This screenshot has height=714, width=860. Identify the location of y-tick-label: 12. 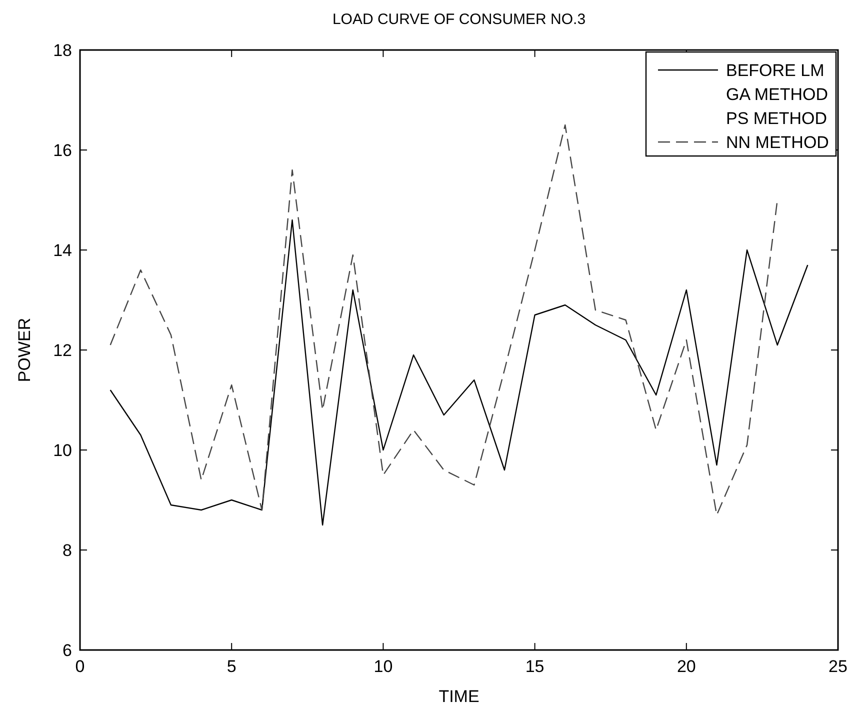
(62, 350).